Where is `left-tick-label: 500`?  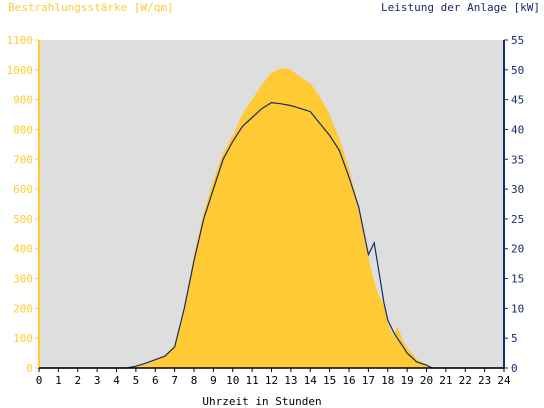
left-tick-label: 500 is located at coordinates (23, 219).